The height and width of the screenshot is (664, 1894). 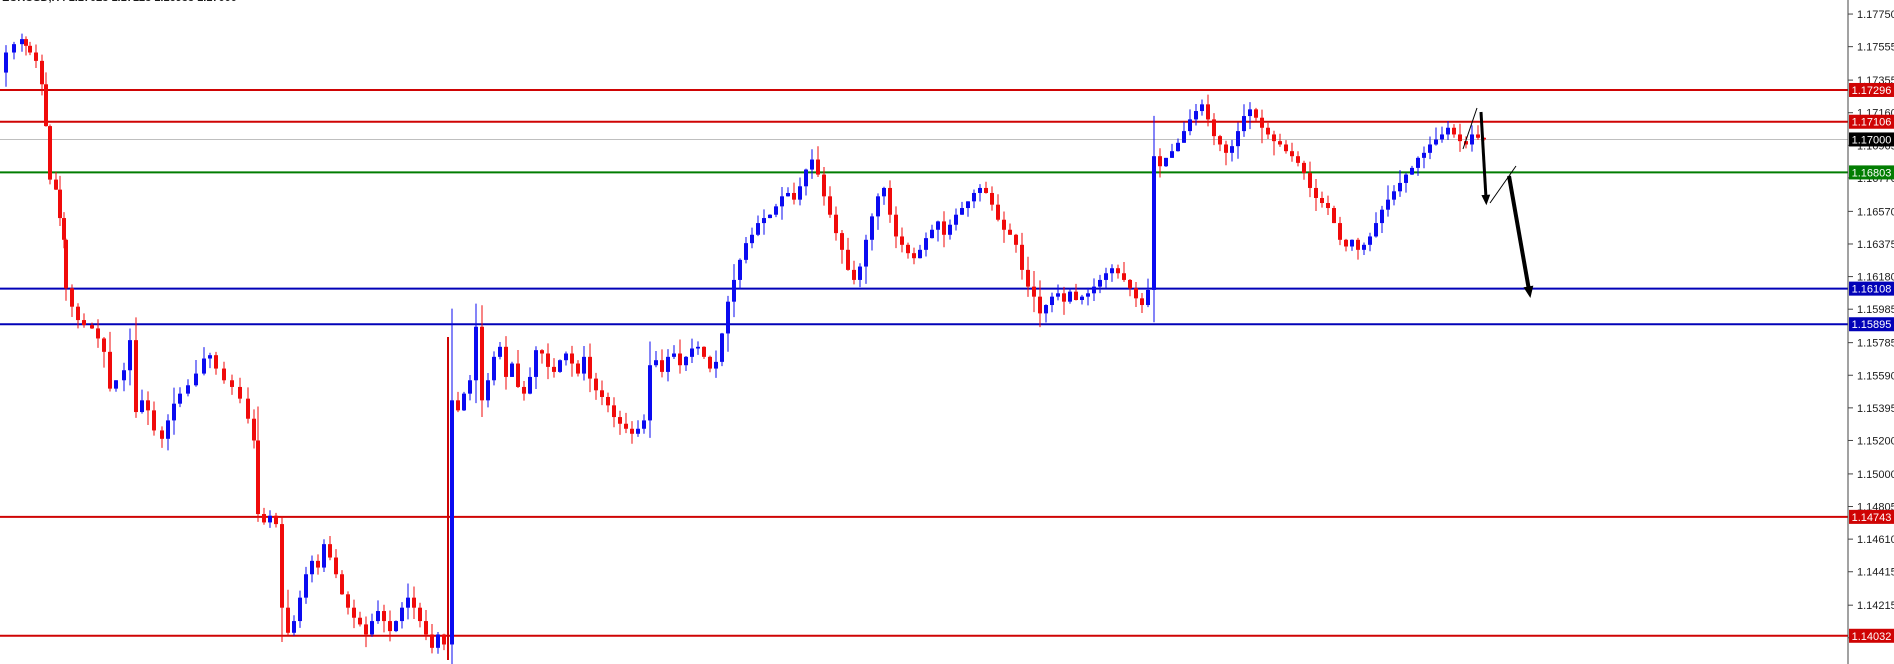 I want to click on price-badge-1.14032-text: 1.14032, so click(x=1872, y=637).